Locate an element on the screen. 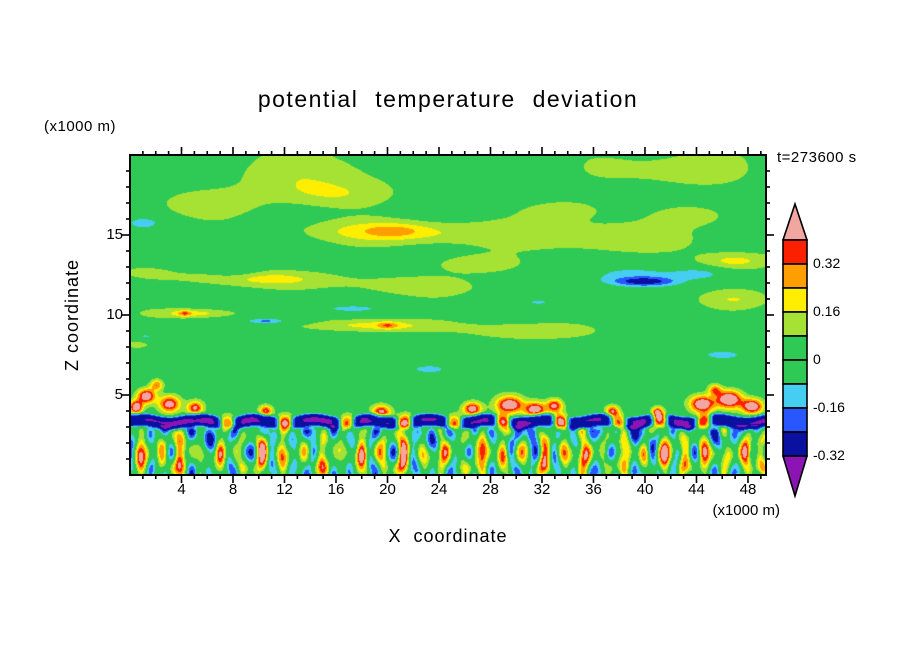 This screenshot has height=654, width=904. colorbar-boxes is located at coordinates (795, 350).